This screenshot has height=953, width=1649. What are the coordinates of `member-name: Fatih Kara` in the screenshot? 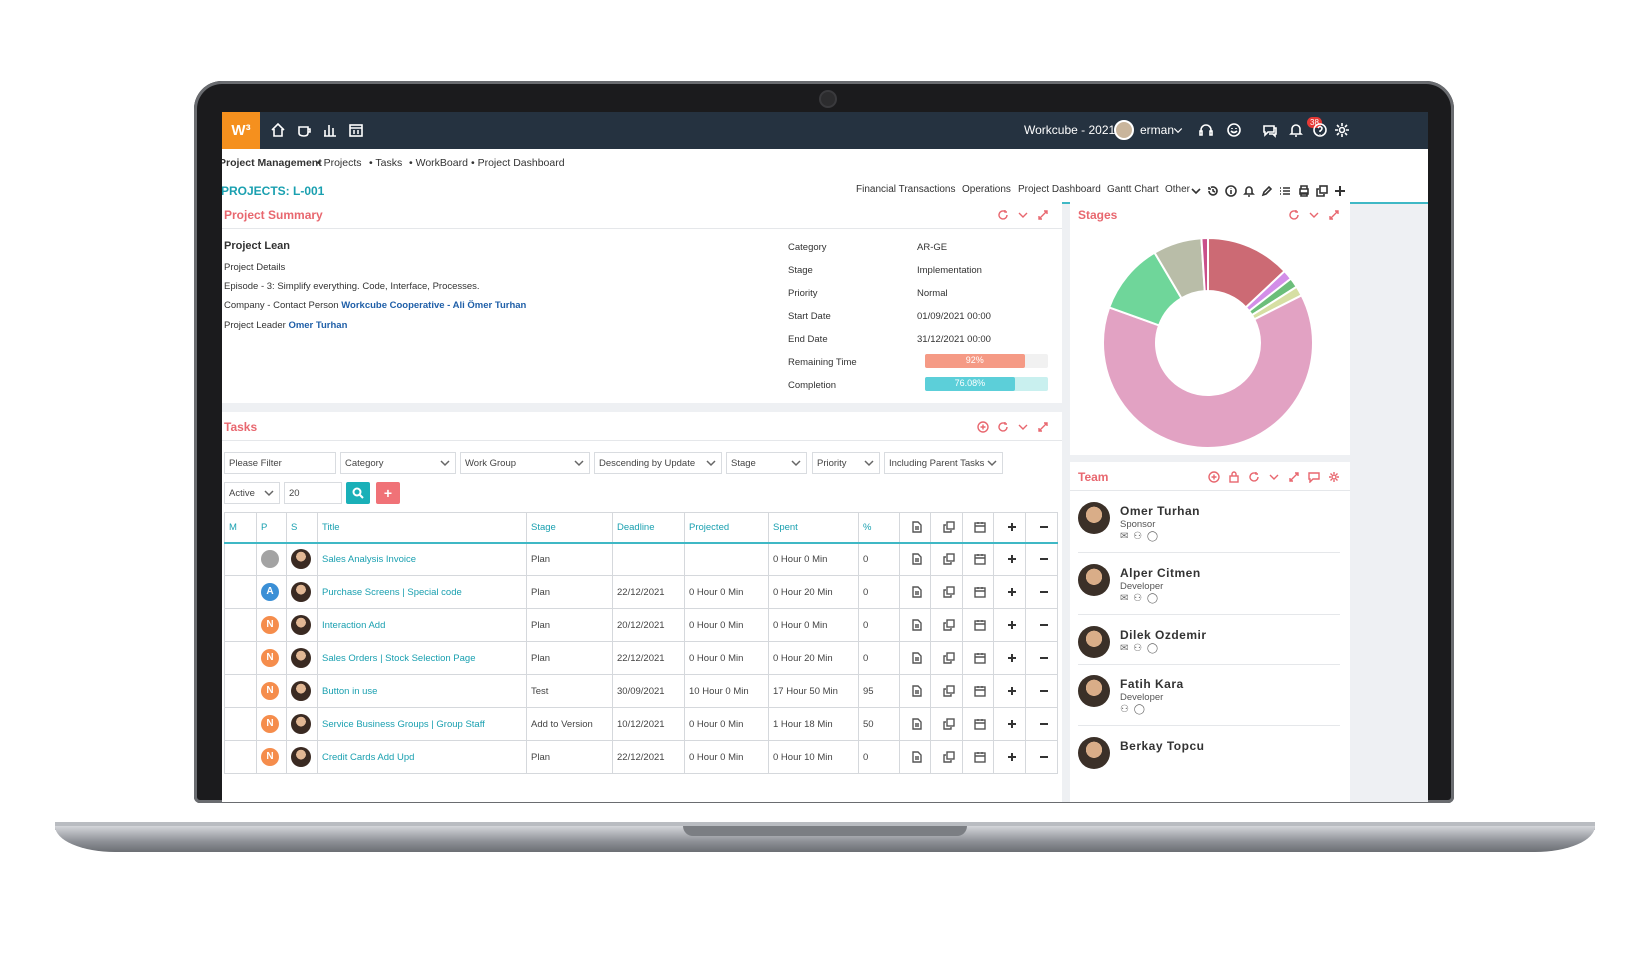 It's located at (1152, 684).